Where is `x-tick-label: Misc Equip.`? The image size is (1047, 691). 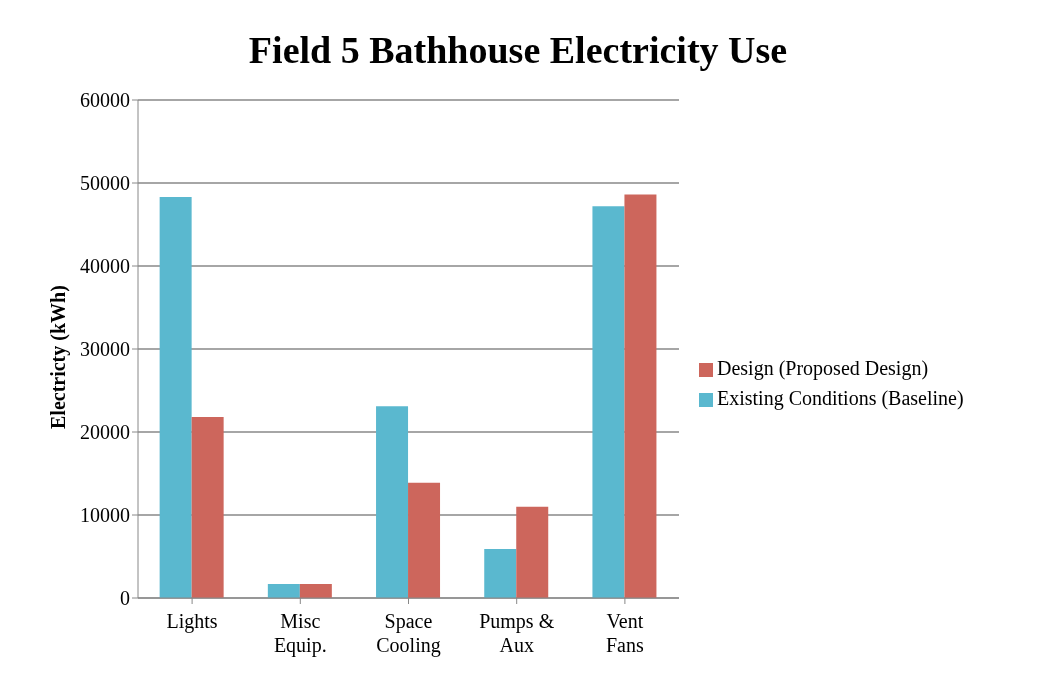
x-tick-label: Misc Equip. is located at coordinates (300, 633).